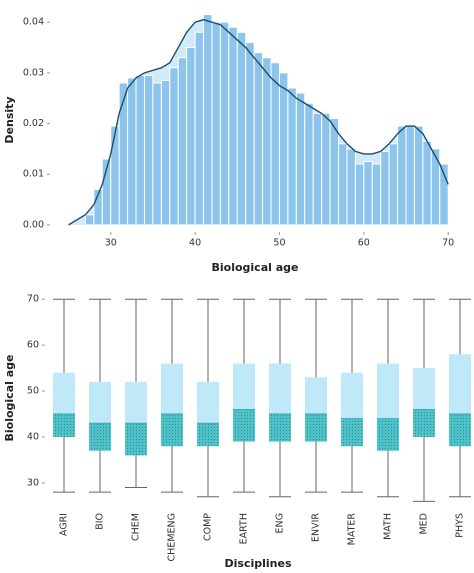 This screenshot has height=573, width=474. I want to click on x-tick-label: COMP, so click(208, 527).